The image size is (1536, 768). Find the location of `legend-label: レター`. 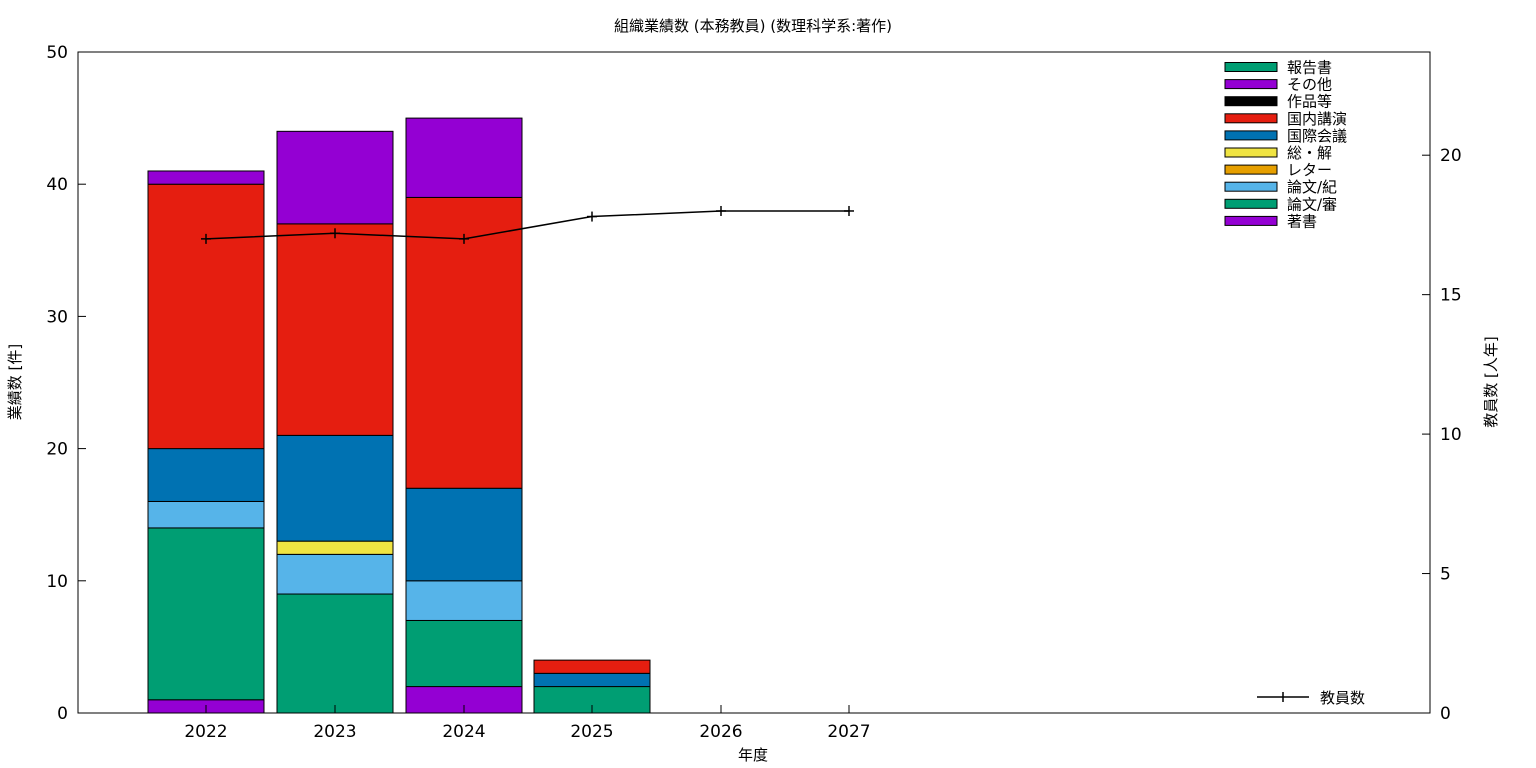

legend-label: レター is located at coordinates (1309, 170).